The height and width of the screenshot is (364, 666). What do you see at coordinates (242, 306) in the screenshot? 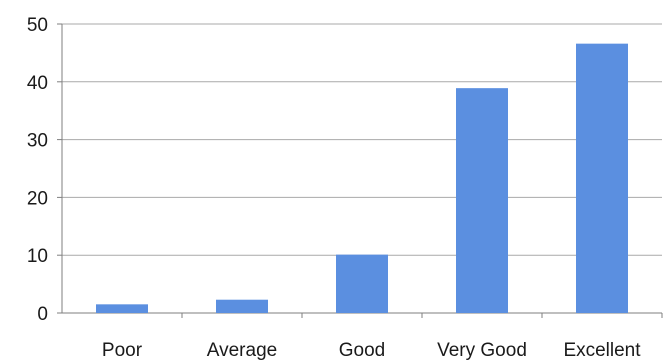
I see `bar-average` at bounding box center [242, 306].